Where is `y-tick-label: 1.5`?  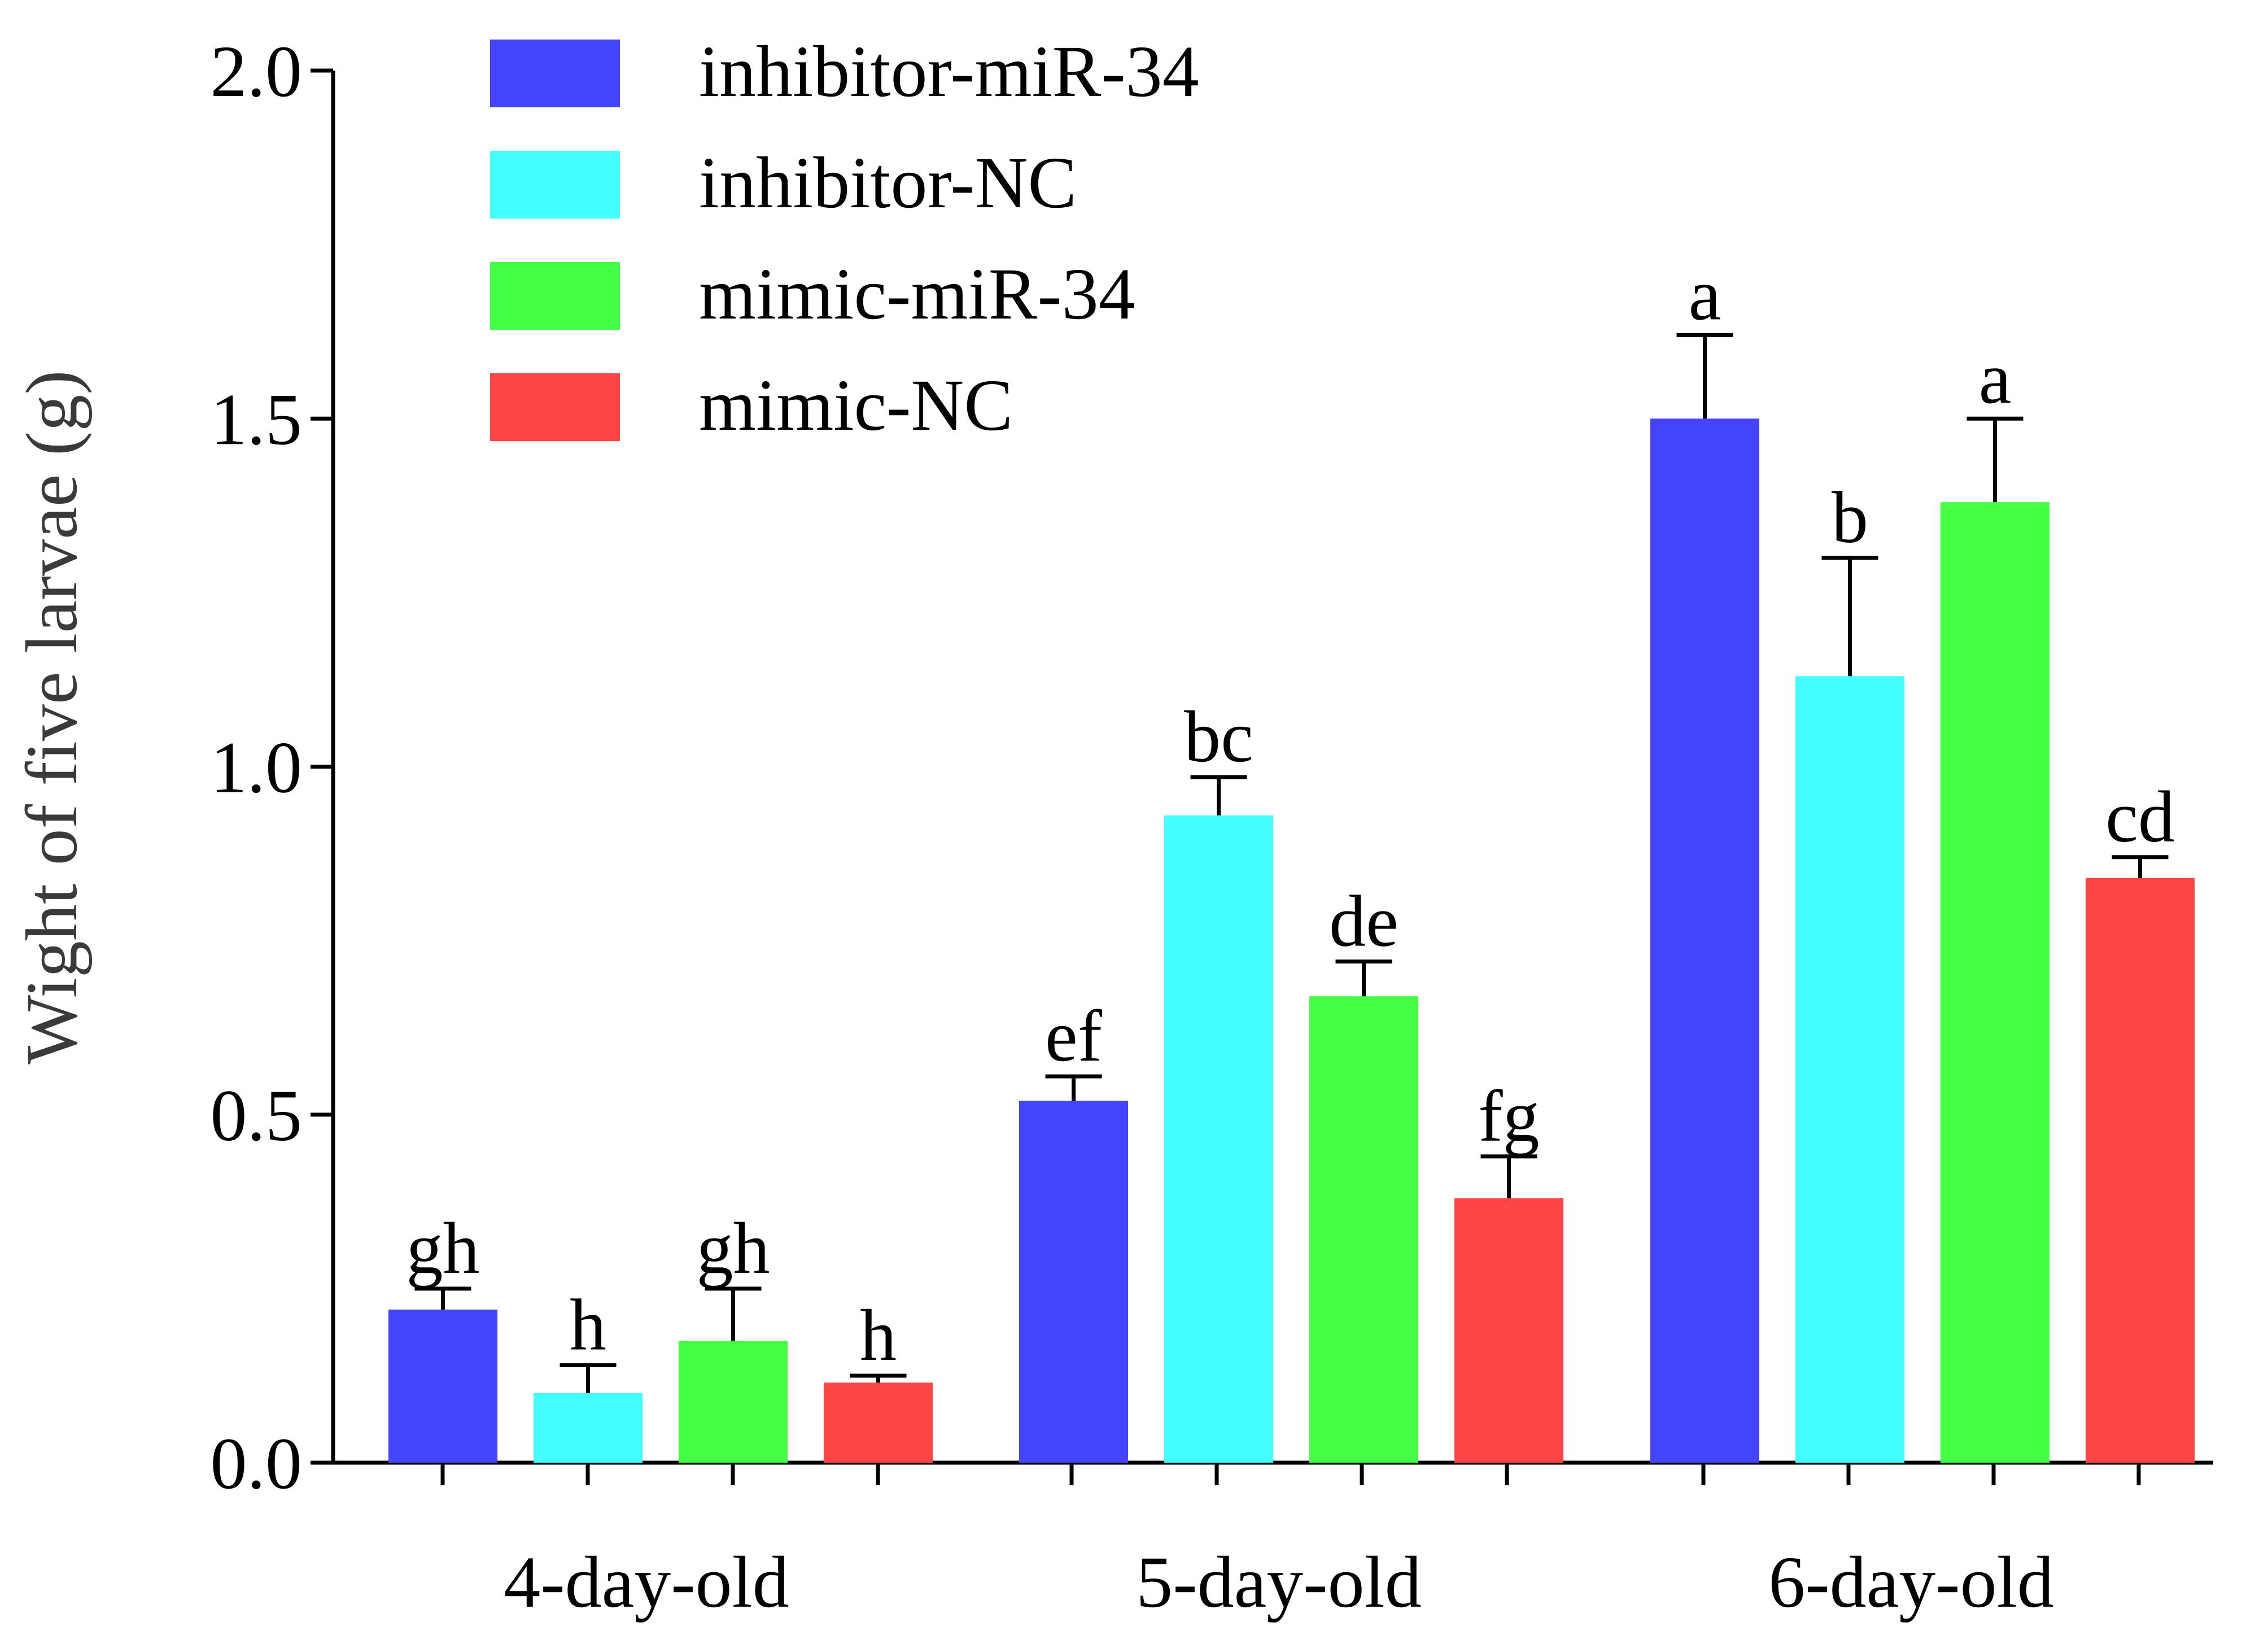 y-tick-label: 1.5 is located at coordinates (257, 420).